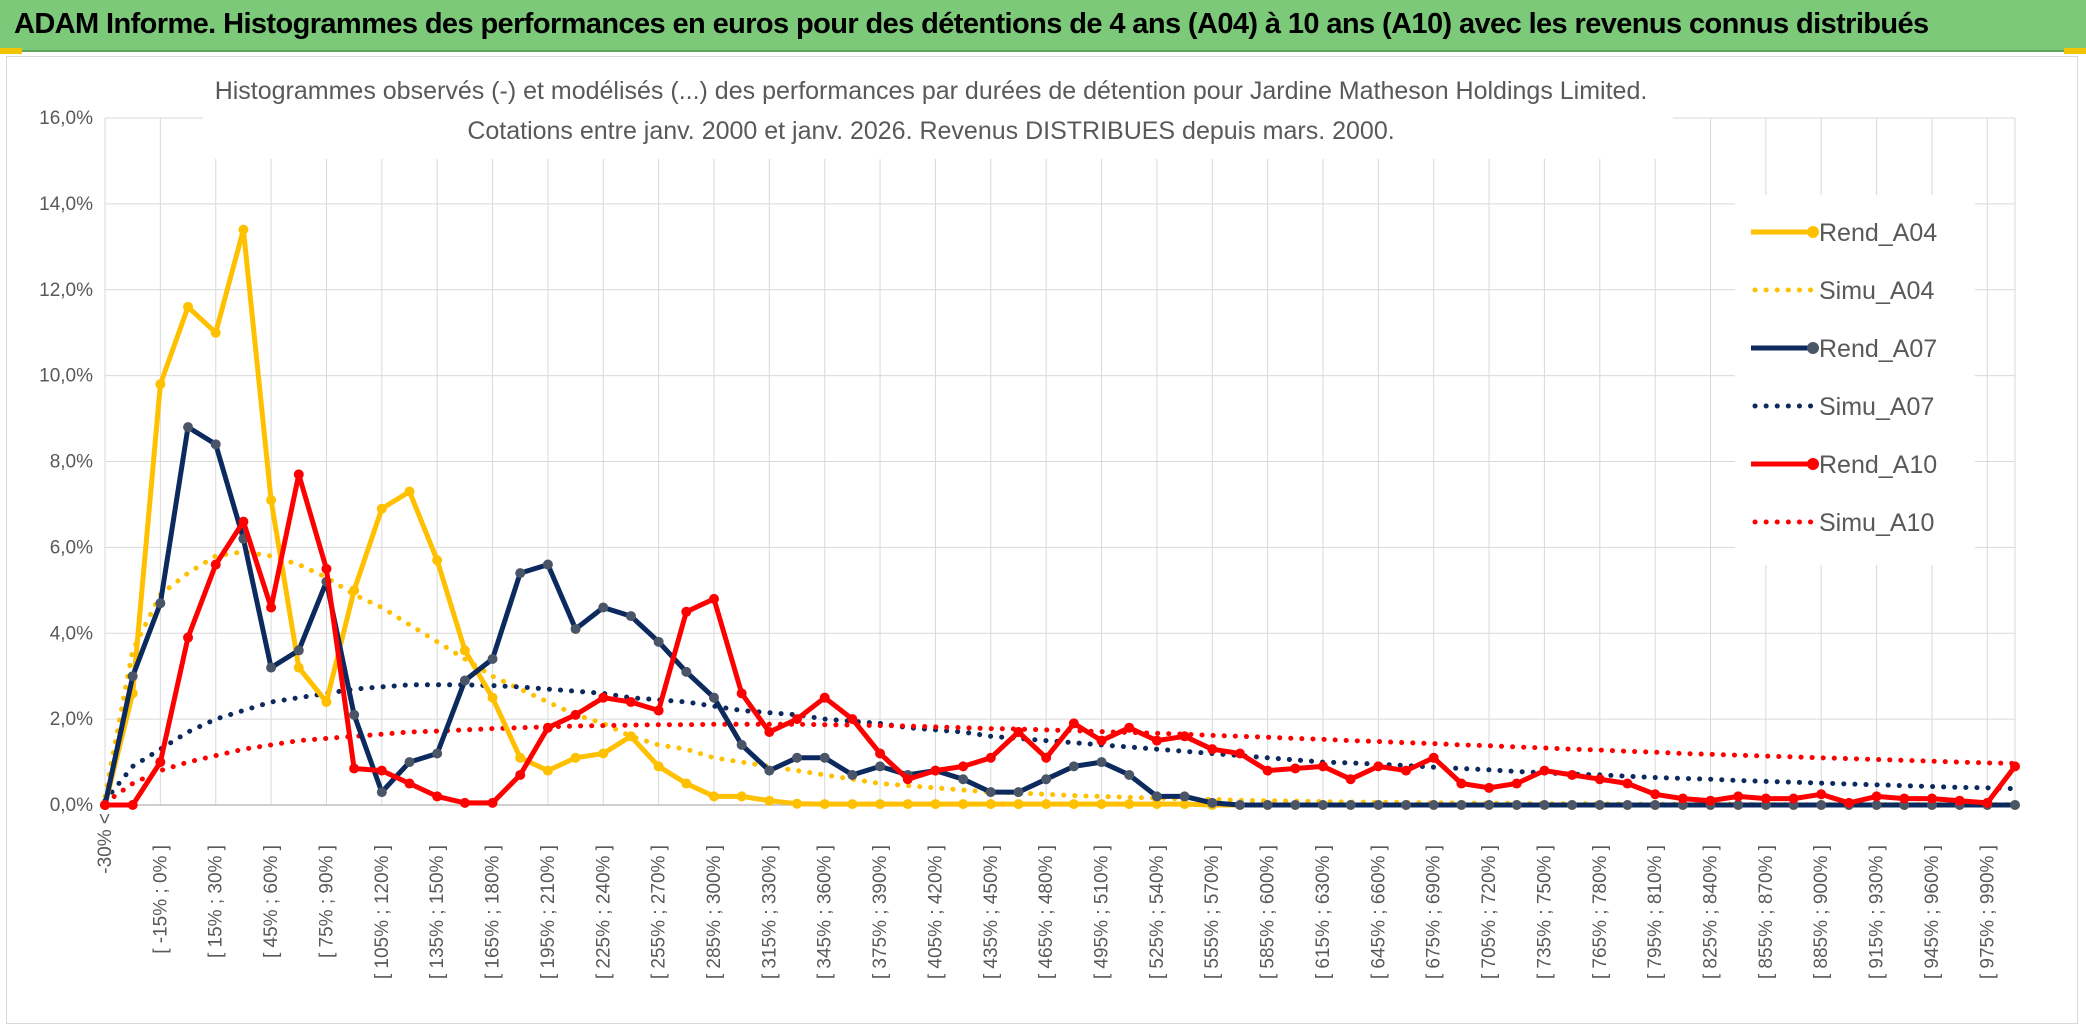 The width and height of the screenshot is (2086, 1031). I want to click on x-tick-label: [ -15% ; 0% ], so click(160, 899).